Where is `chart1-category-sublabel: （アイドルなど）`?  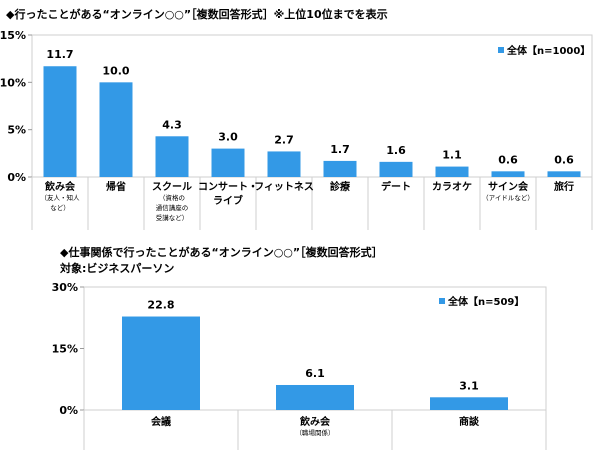
chart1-category-sublabel: （アイドルなど） is located at coordinates (508, 198).